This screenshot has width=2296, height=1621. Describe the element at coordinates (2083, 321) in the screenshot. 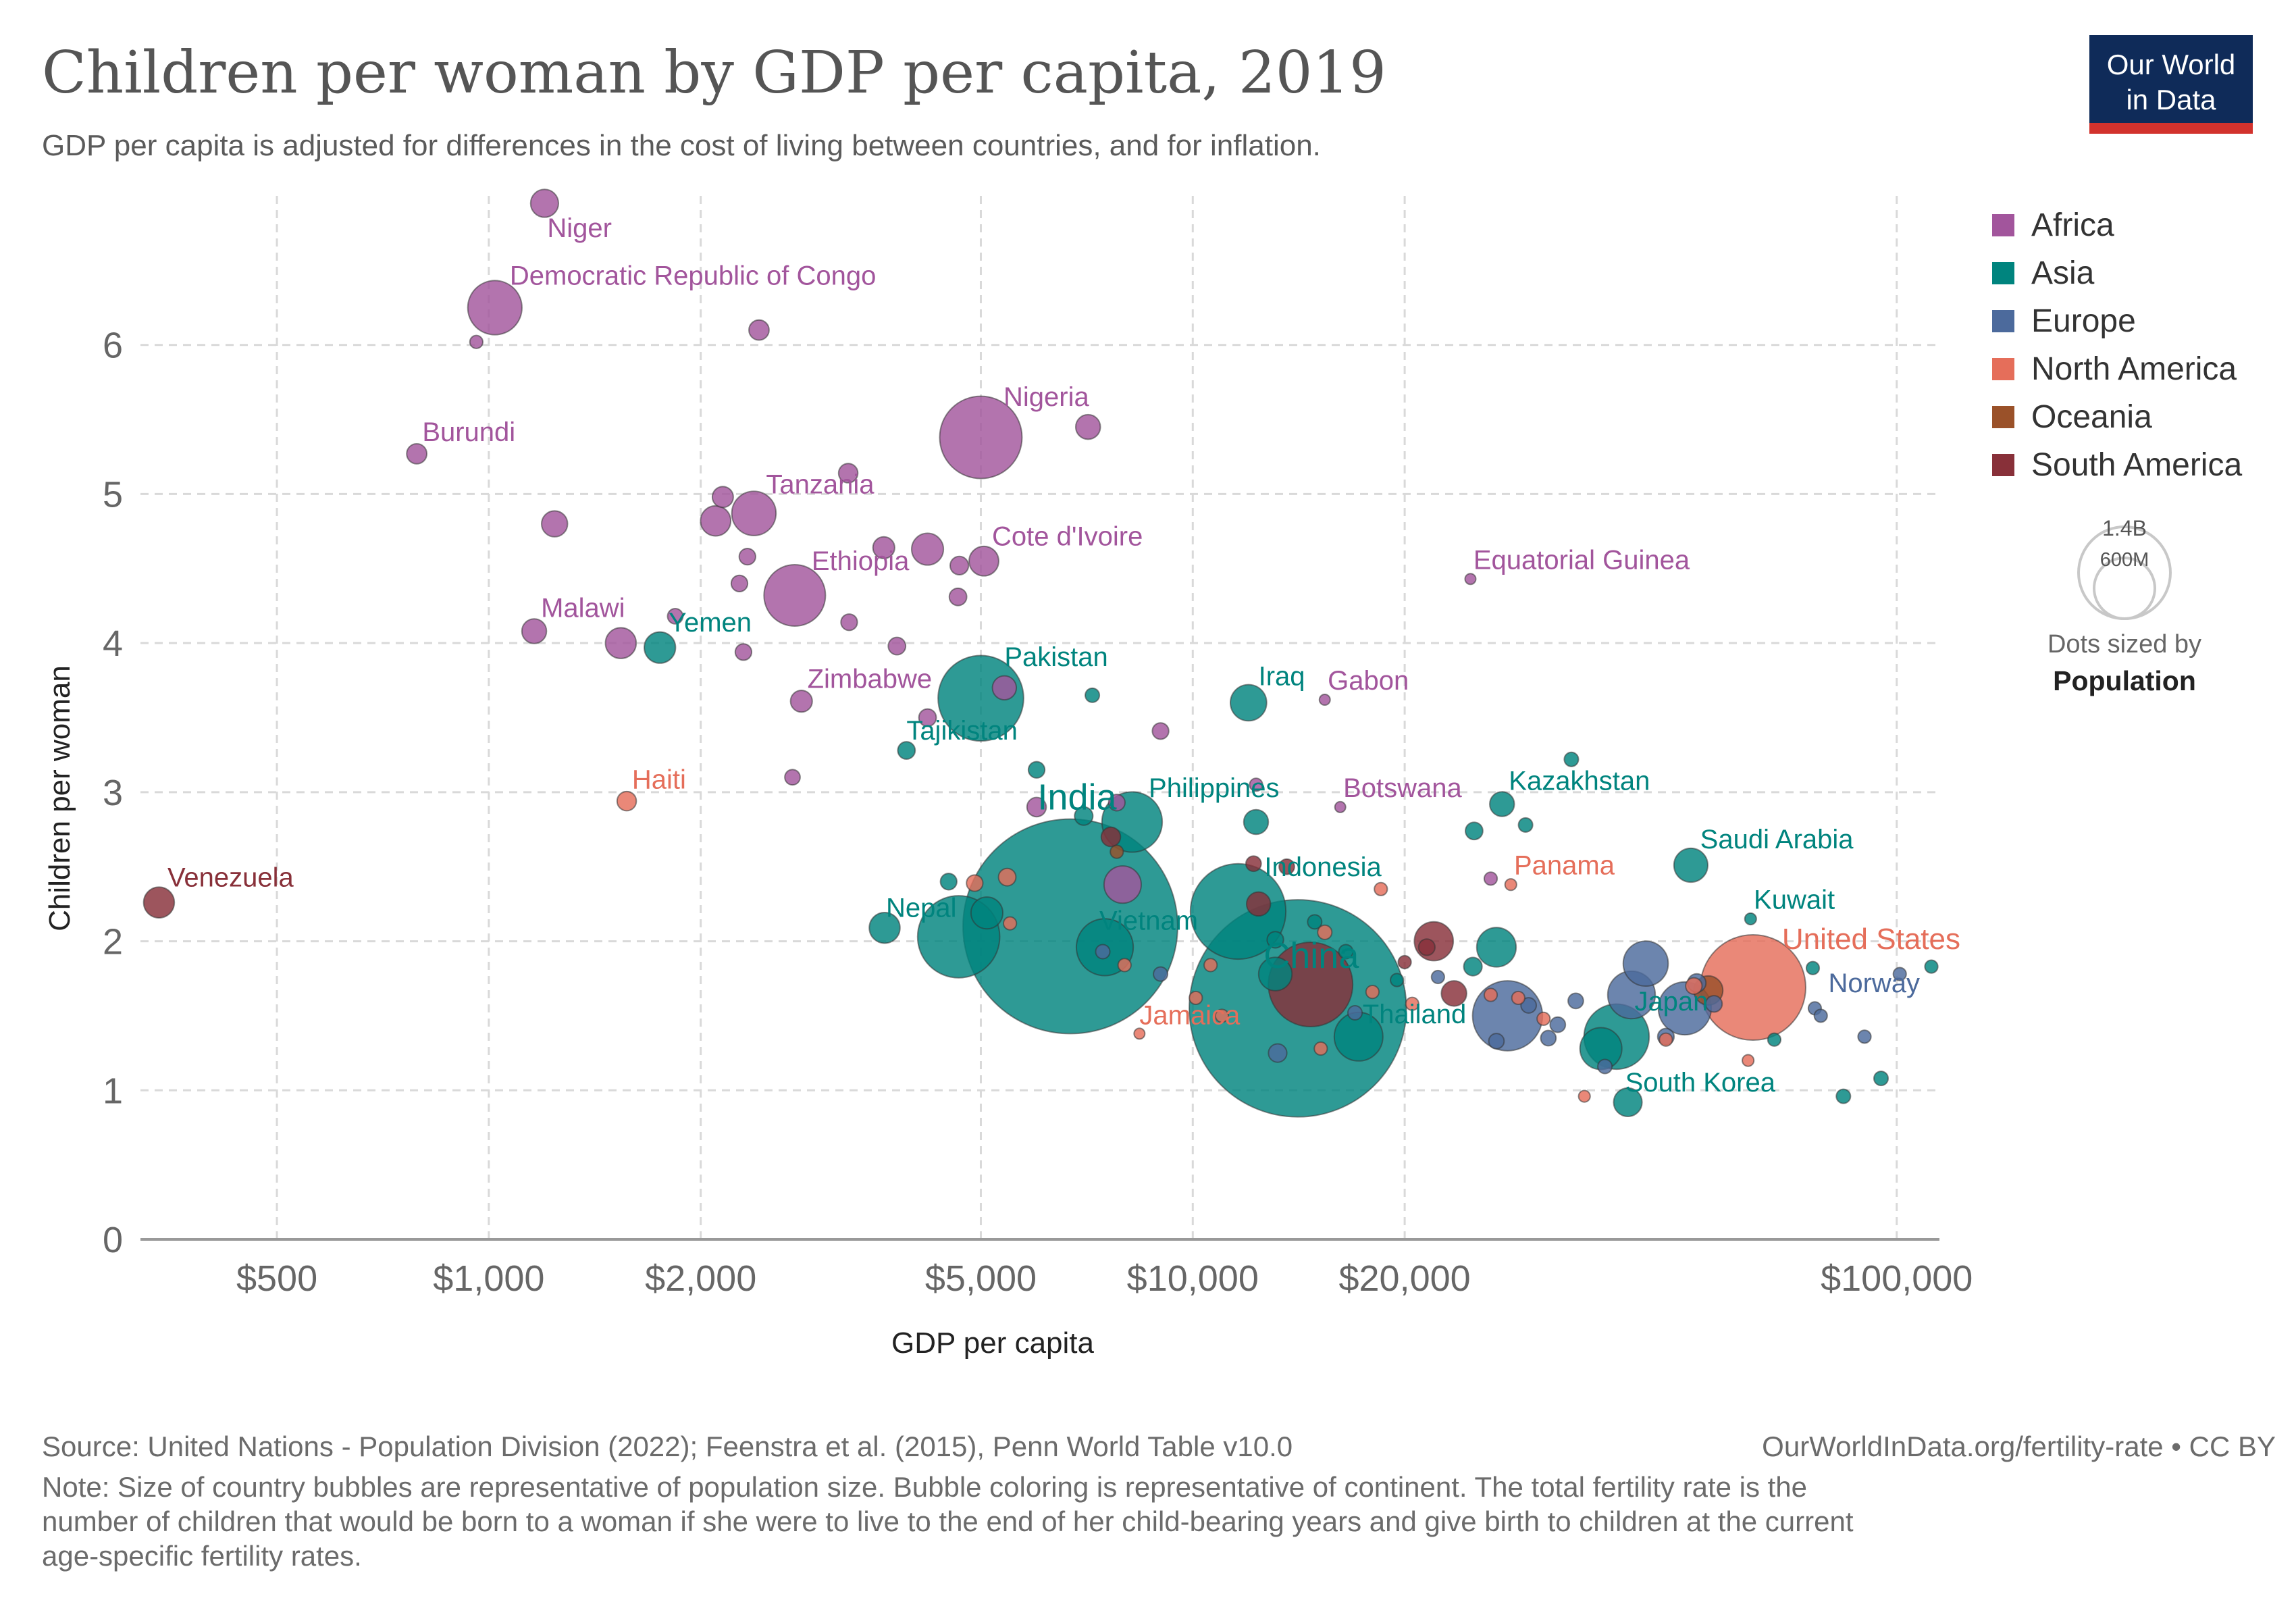

I see `legend-item-europe: Europe` at that location.